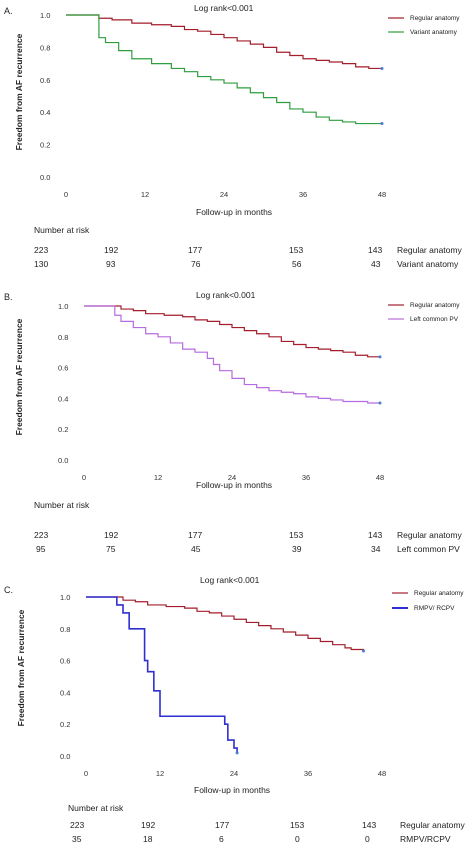 The image size is (474, 847). What do you see at coordinates (111, 549) in the screenshot?
I see `risk-value: 75` at bounding box center [111, 549].